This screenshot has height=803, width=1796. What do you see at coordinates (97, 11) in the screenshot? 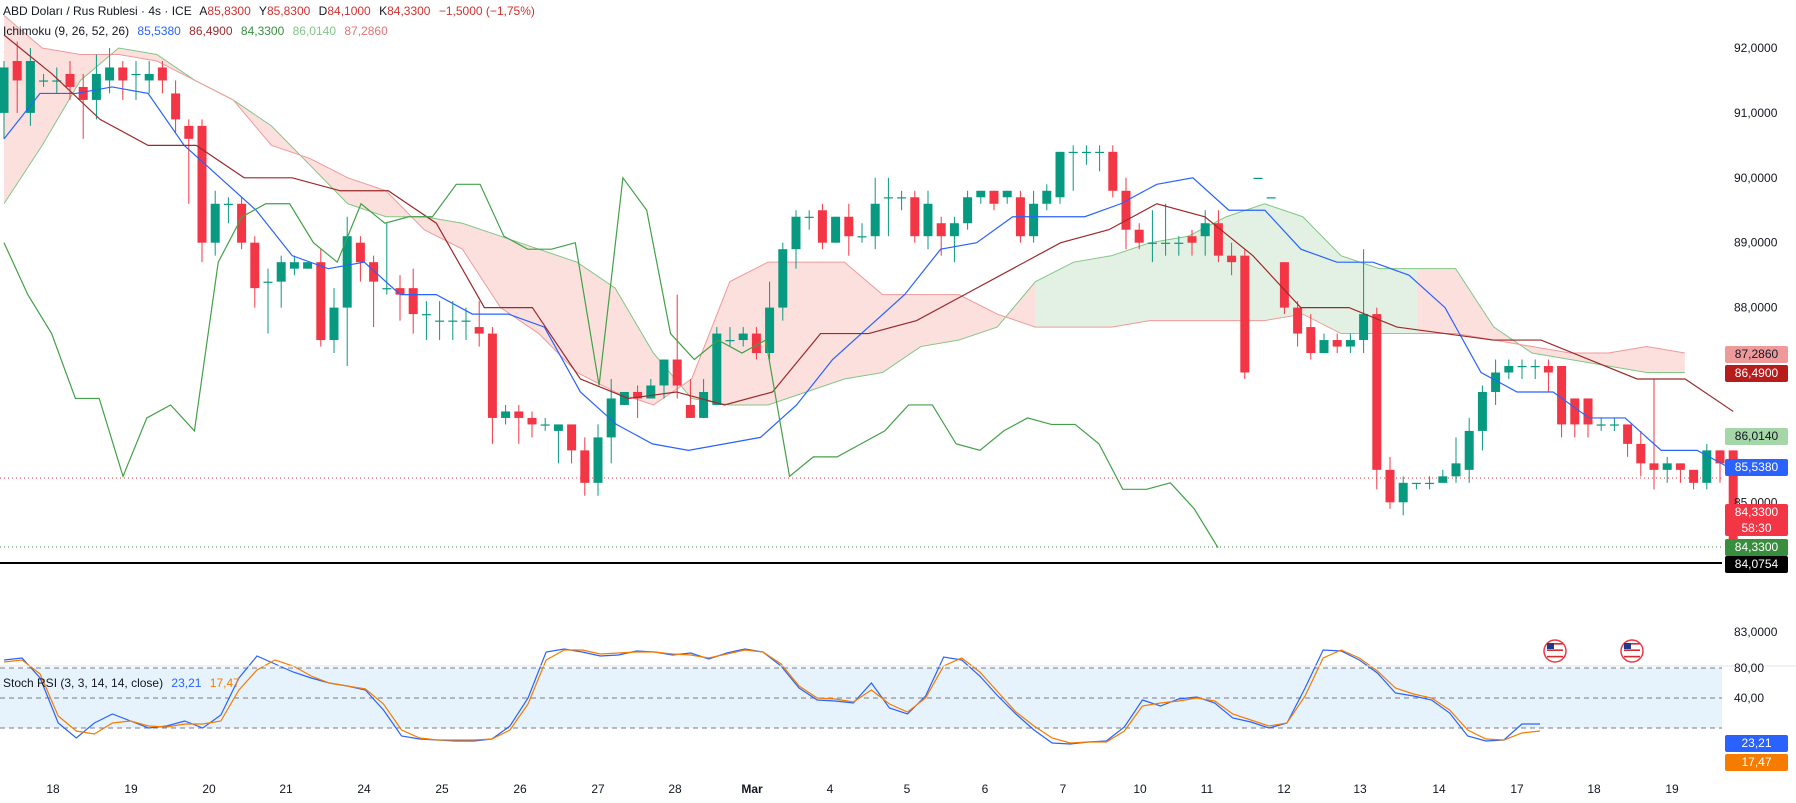
I see `symbol-title: ABD Doları / Rus Rublesi · 4s · ICE` at bounding box center [97, 11].